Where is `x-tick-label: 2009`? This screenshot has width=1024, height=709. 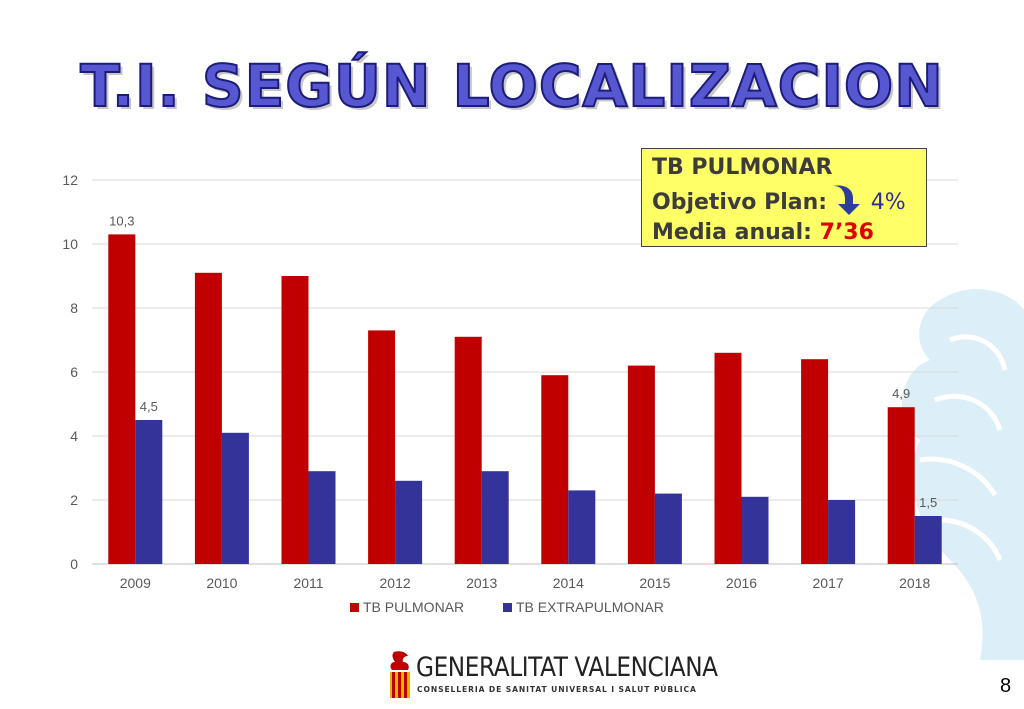 x-tick-label: 2009 is located at coordinates (135, 583).